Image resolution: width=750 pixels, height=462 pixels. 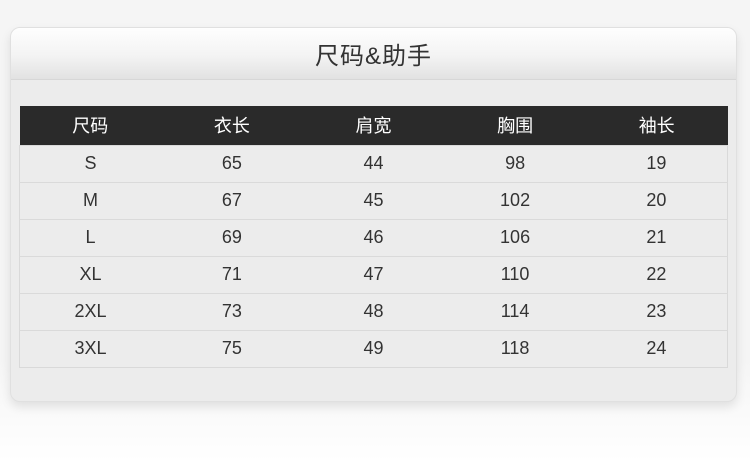 What do you see at coordinates (515, 200) in the screenshot?
I see `cell-value: 102` at bounding box center [515, 200].